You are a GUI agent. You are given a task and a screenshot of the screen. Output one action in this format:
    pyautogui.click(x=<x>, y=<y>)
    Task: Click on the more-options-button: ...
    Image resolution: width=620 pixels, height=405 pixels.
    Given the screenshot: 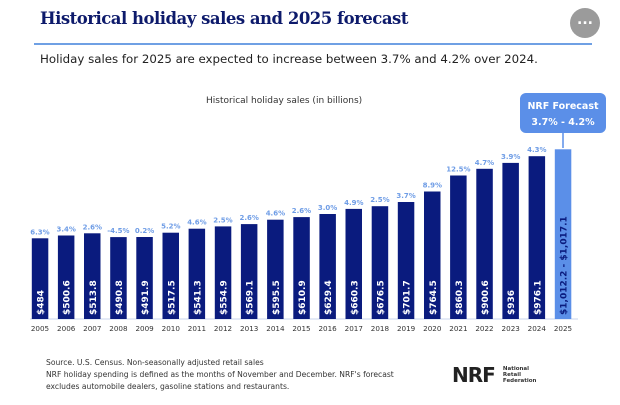 What is the action you would take?
    pyautogui.click(x=585, y=23)
    